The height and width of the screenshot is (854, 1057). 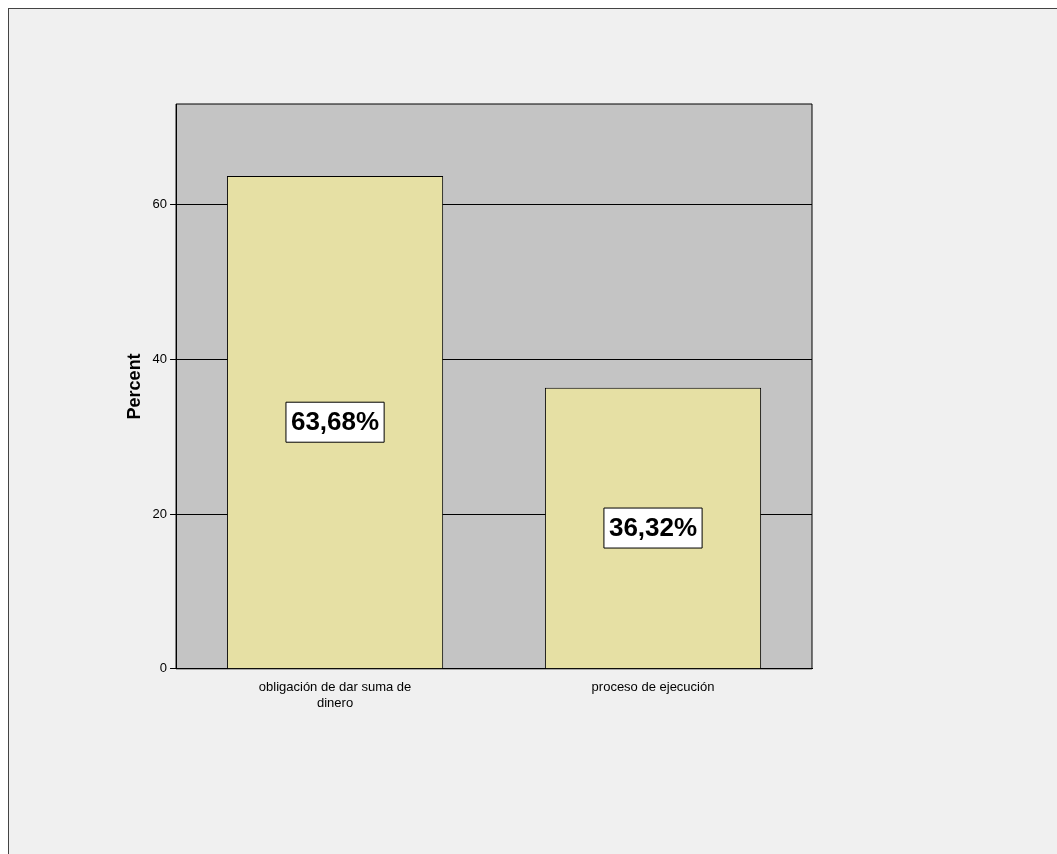 What do you see at coordinates (163, 668) in the screenshot?
I see `y-tick-label: 0` at bounding box center [163, 668].